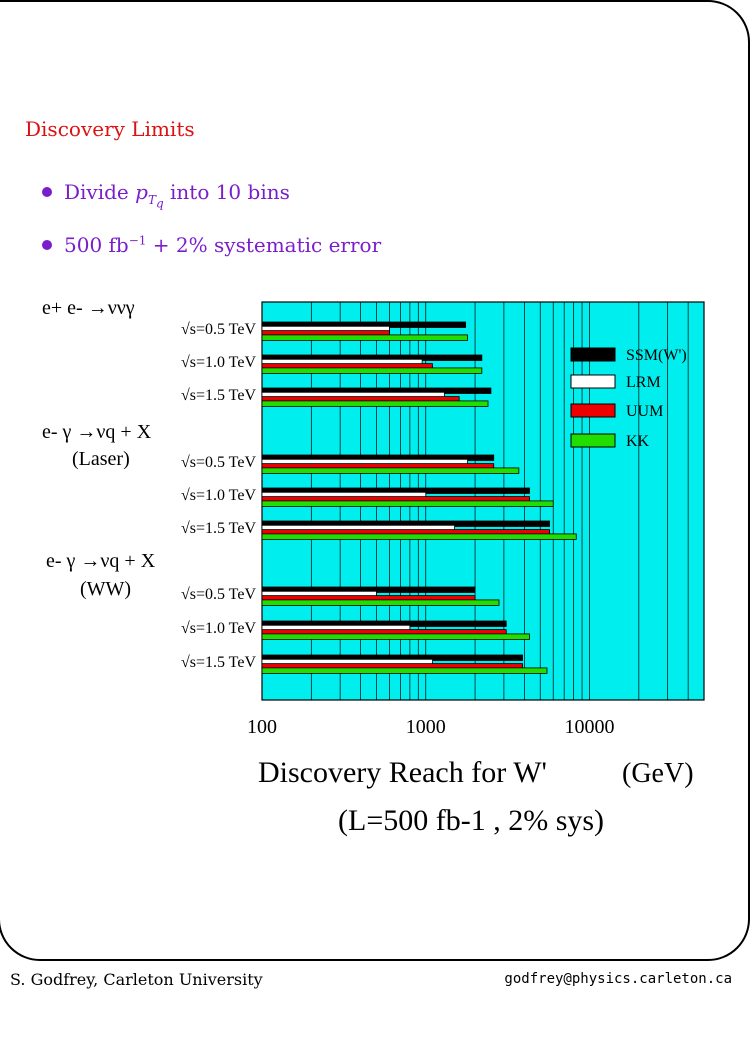 The image size is (750, 1050). I want to click on x-tick-label: 1000, so click(426, 727).